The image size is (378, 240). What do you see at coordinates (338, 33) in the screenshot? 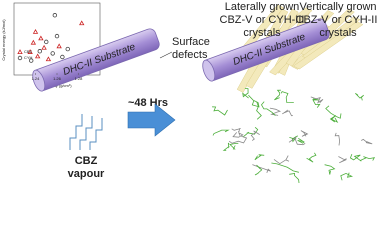
I see `vertical-label: crystals` at bounding box center [338, 33].